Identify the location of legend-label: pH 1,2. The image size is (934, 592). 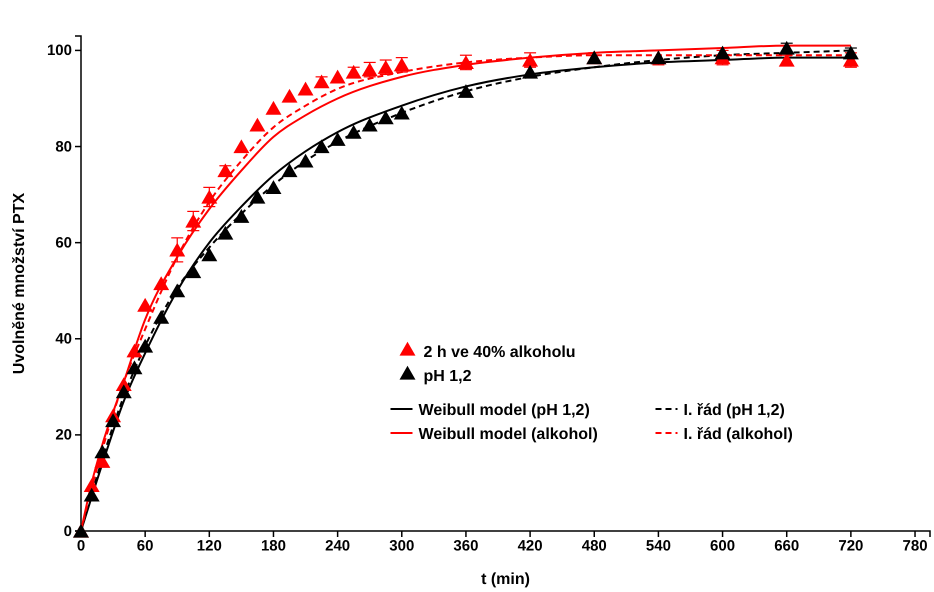
(448, 376).